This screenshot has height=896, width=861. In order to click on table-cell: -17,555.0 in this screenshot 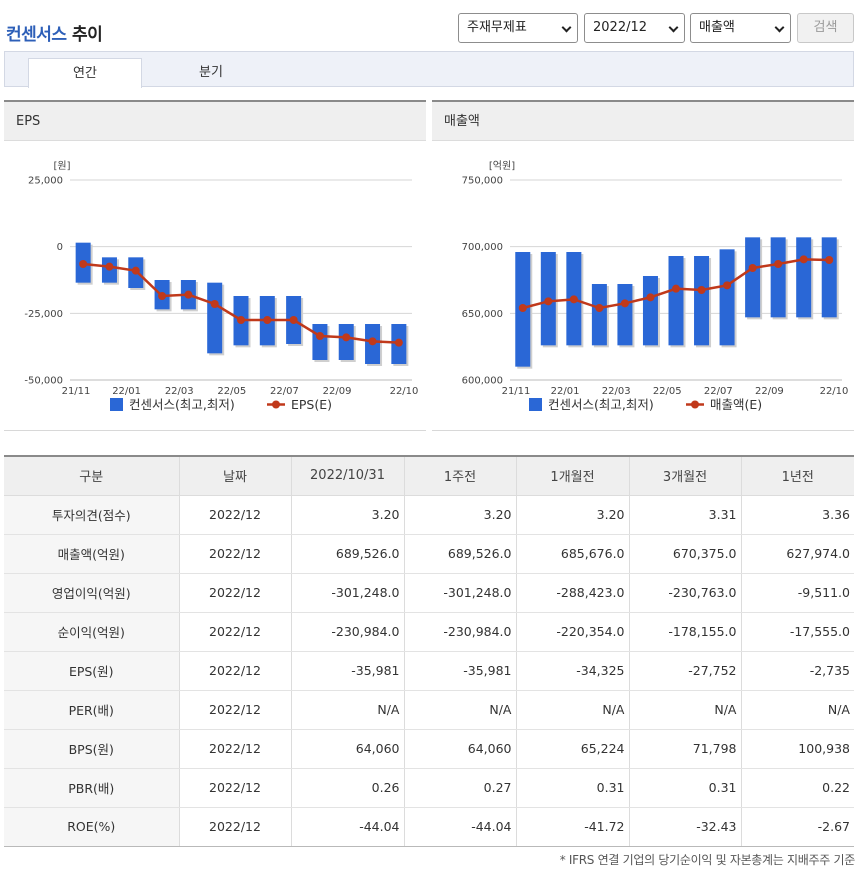, I will do `click(797, 632)`.